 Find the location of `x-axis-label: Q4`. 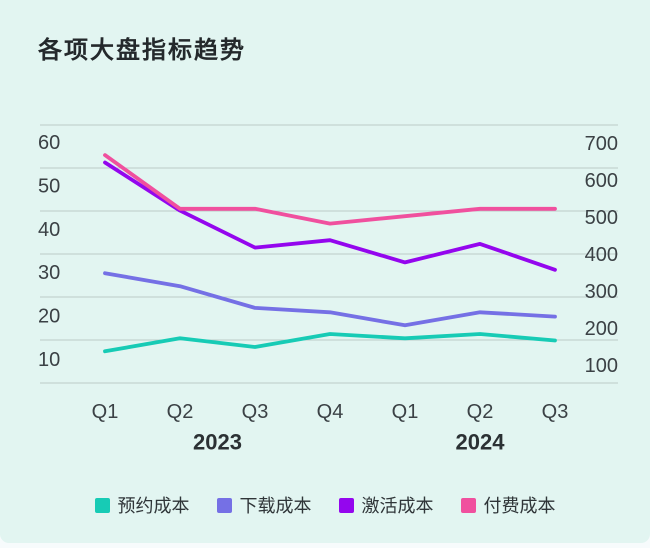

x-axis-label: Q4 is located at coordinates (330, 412).